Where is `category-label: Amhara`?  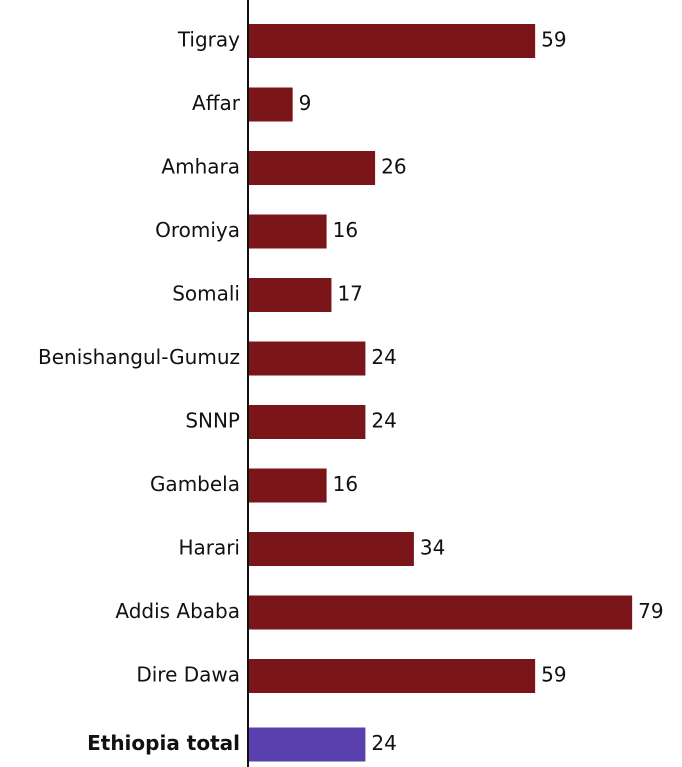
category-label: Amhara is located at coordinates (200, 167).